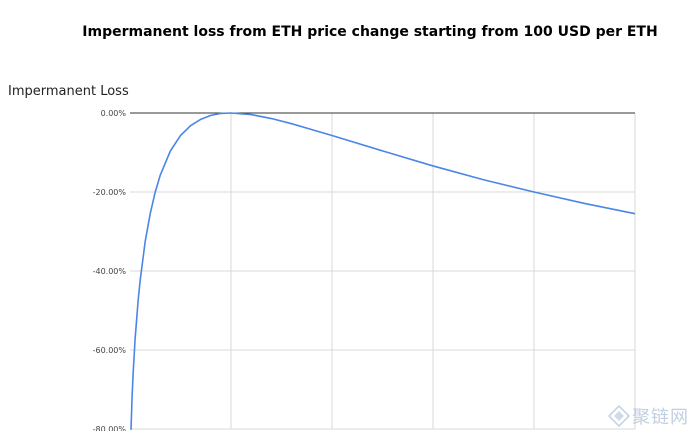 This screenshot has width=693, height=431. What do you see at coordinates (110, 192) in the screenshot?
I see `y-tick-label: -20.00%` at bounding box center [110, 192].